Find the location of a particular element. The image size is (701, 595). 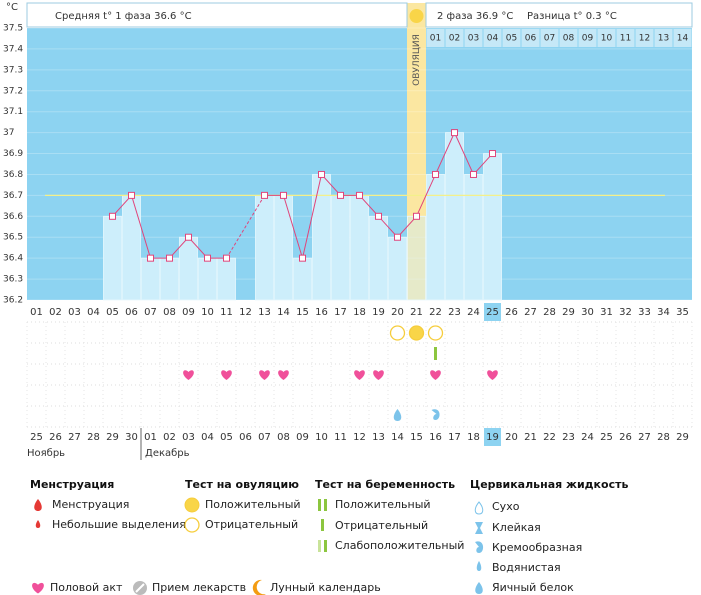

date-label: 09 is located at coordinates (302, 437).